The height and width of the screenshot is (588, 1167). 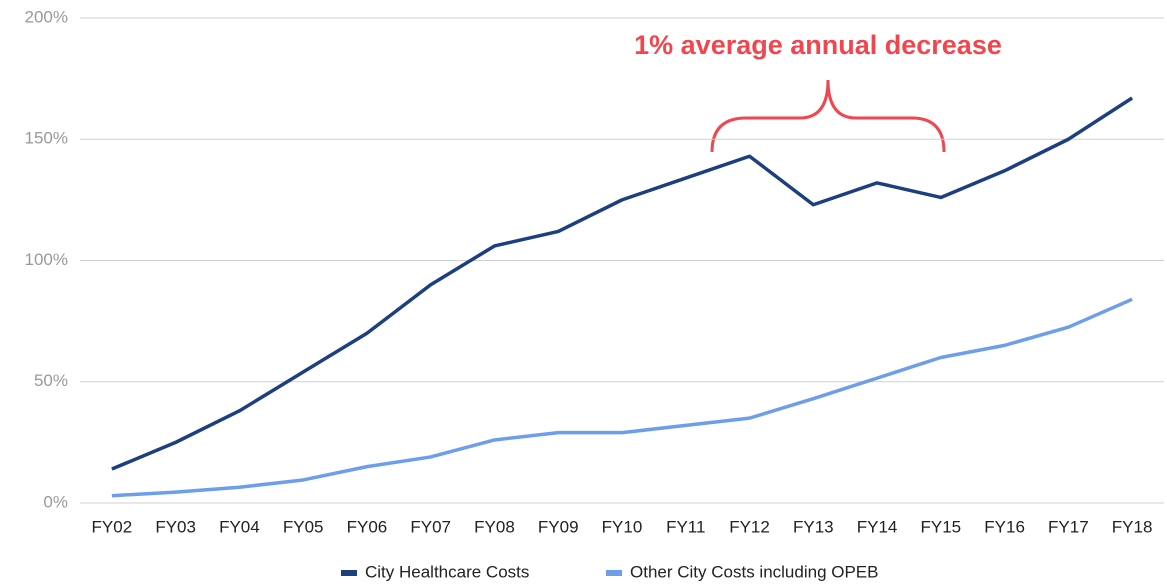 What do you see at coordinates (367, 526) in the screenshot?
I see `x-tick-label: FY06` at bounding box center [367, 526].